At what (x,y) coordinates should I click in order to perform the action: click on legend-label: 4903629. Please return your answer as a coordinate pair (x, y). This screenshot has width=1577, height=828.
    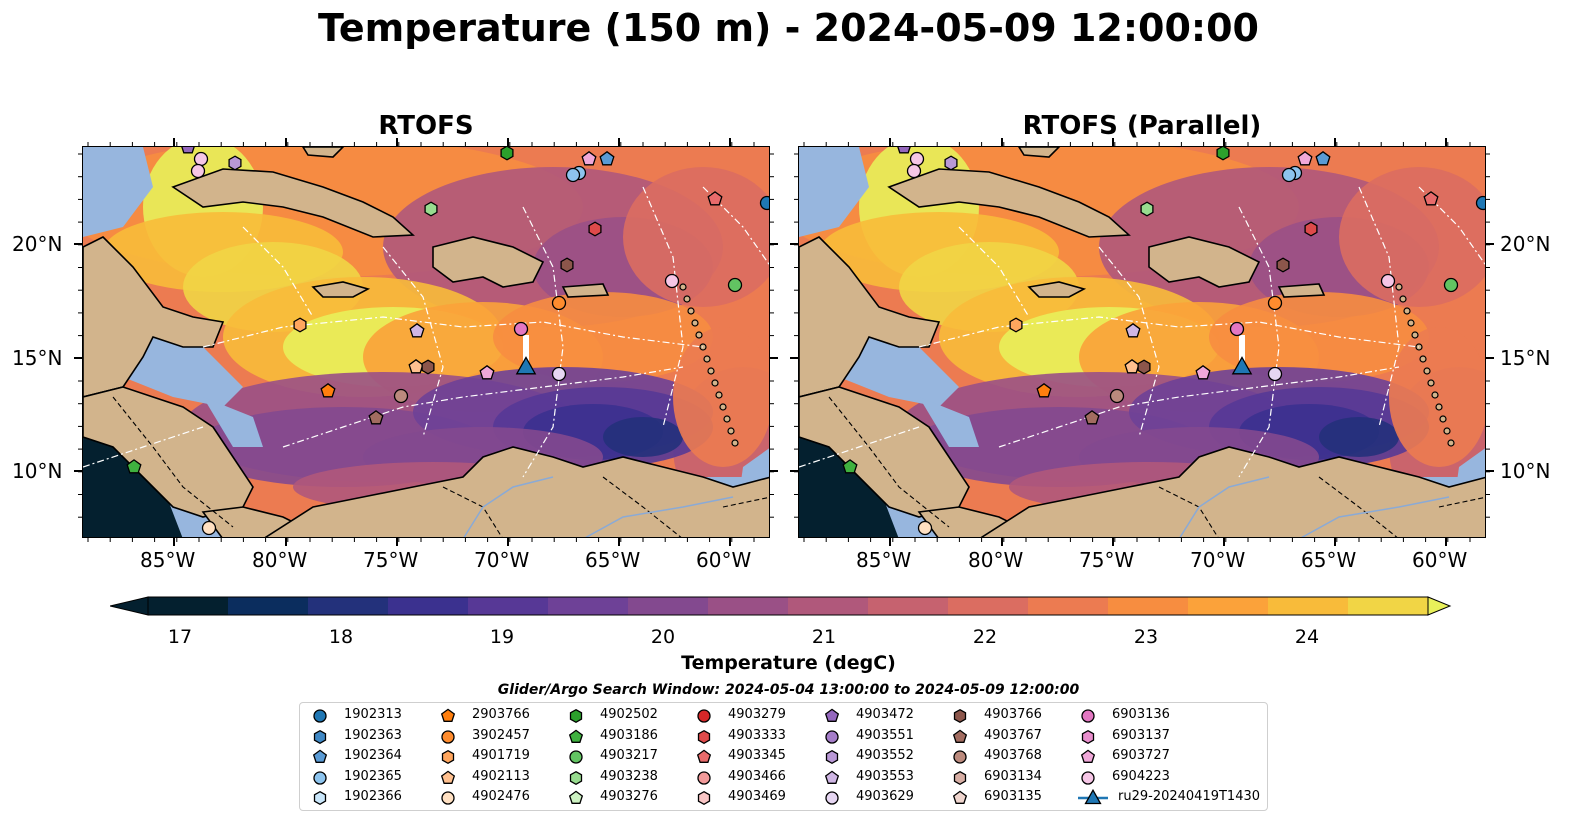
    Looking at the image, I should click on (885, 797).